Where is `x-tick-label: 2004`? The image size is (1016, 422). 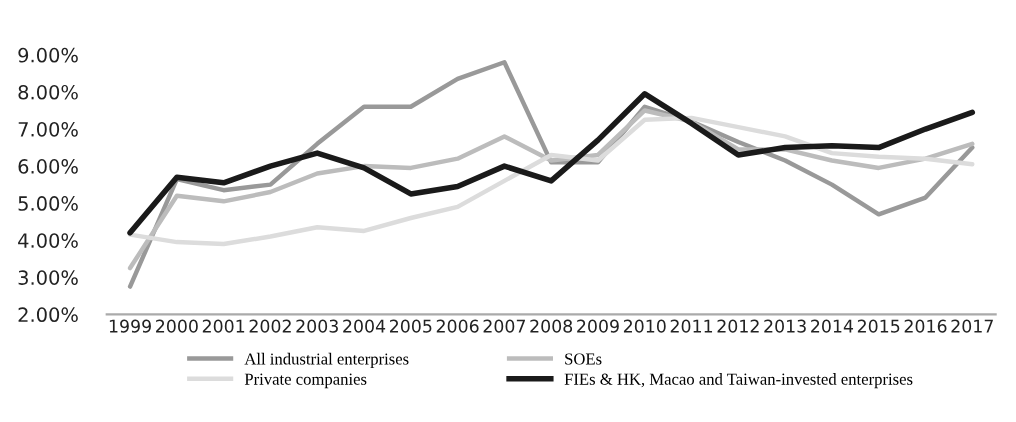
x-tick-label: 2004 is located at coordinates (364, 326).